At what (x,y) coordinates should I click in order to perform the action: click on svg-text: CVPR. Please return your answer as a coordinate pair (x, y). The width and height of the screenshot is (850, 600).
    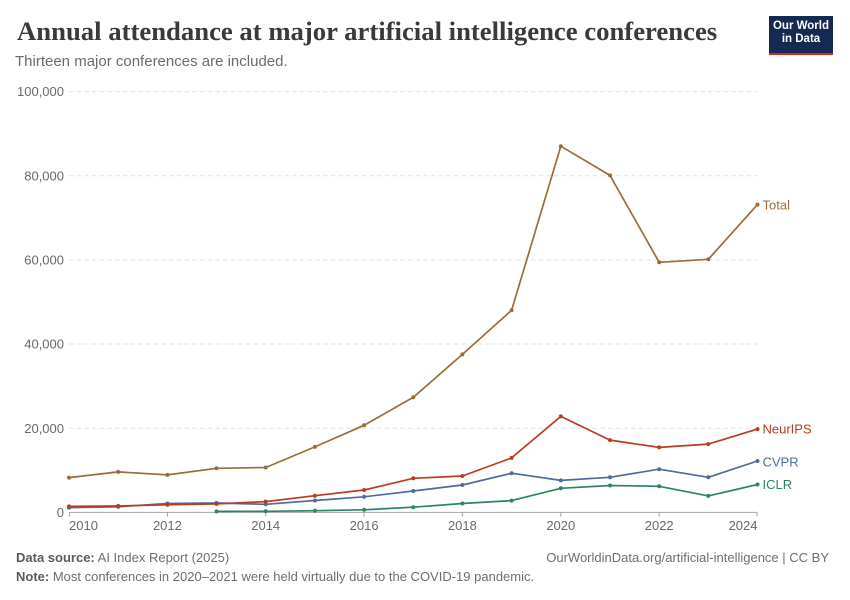
    Looking at the image, I should click on (781, 462).